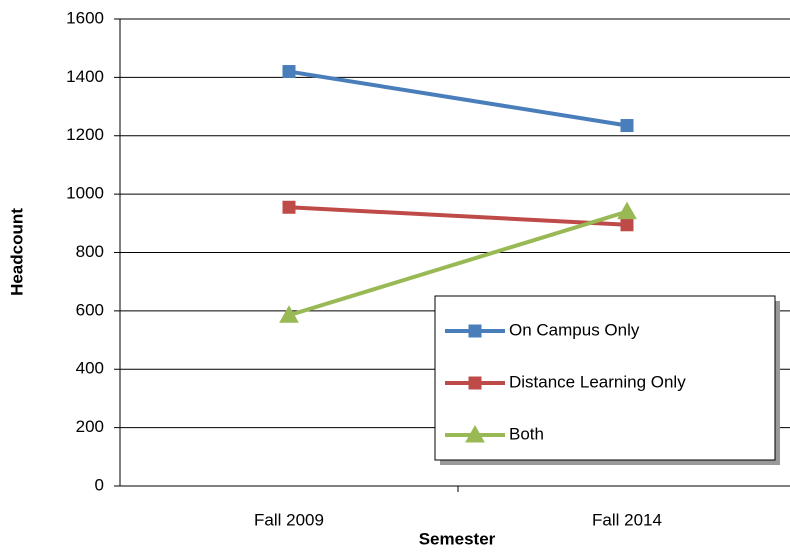 This screenshot has width=790, height=552. Describe the element at coordinates (574, 329) in the screenshot. I see `legend-label: On Campus Only` at that location.